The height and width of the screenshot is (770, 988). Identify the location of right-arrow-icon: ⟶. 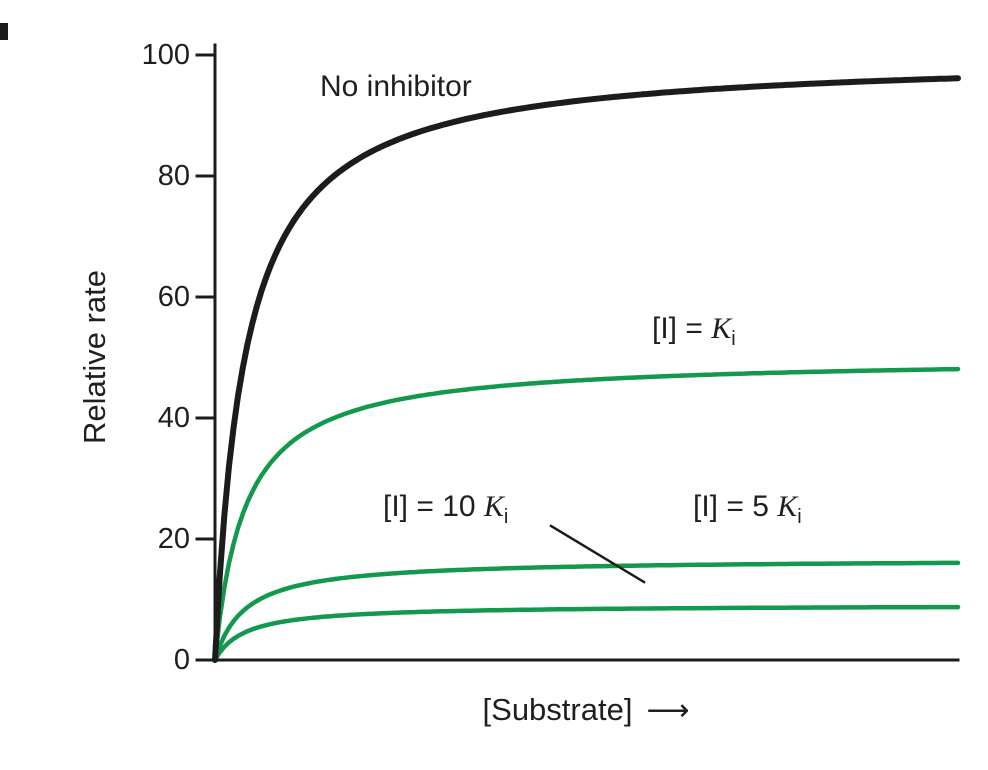
(668, 710).